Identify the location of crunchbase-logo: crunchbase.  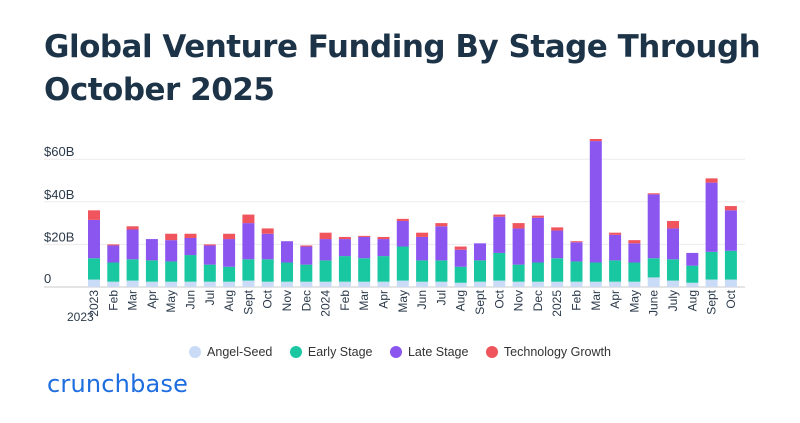
(118, 384).